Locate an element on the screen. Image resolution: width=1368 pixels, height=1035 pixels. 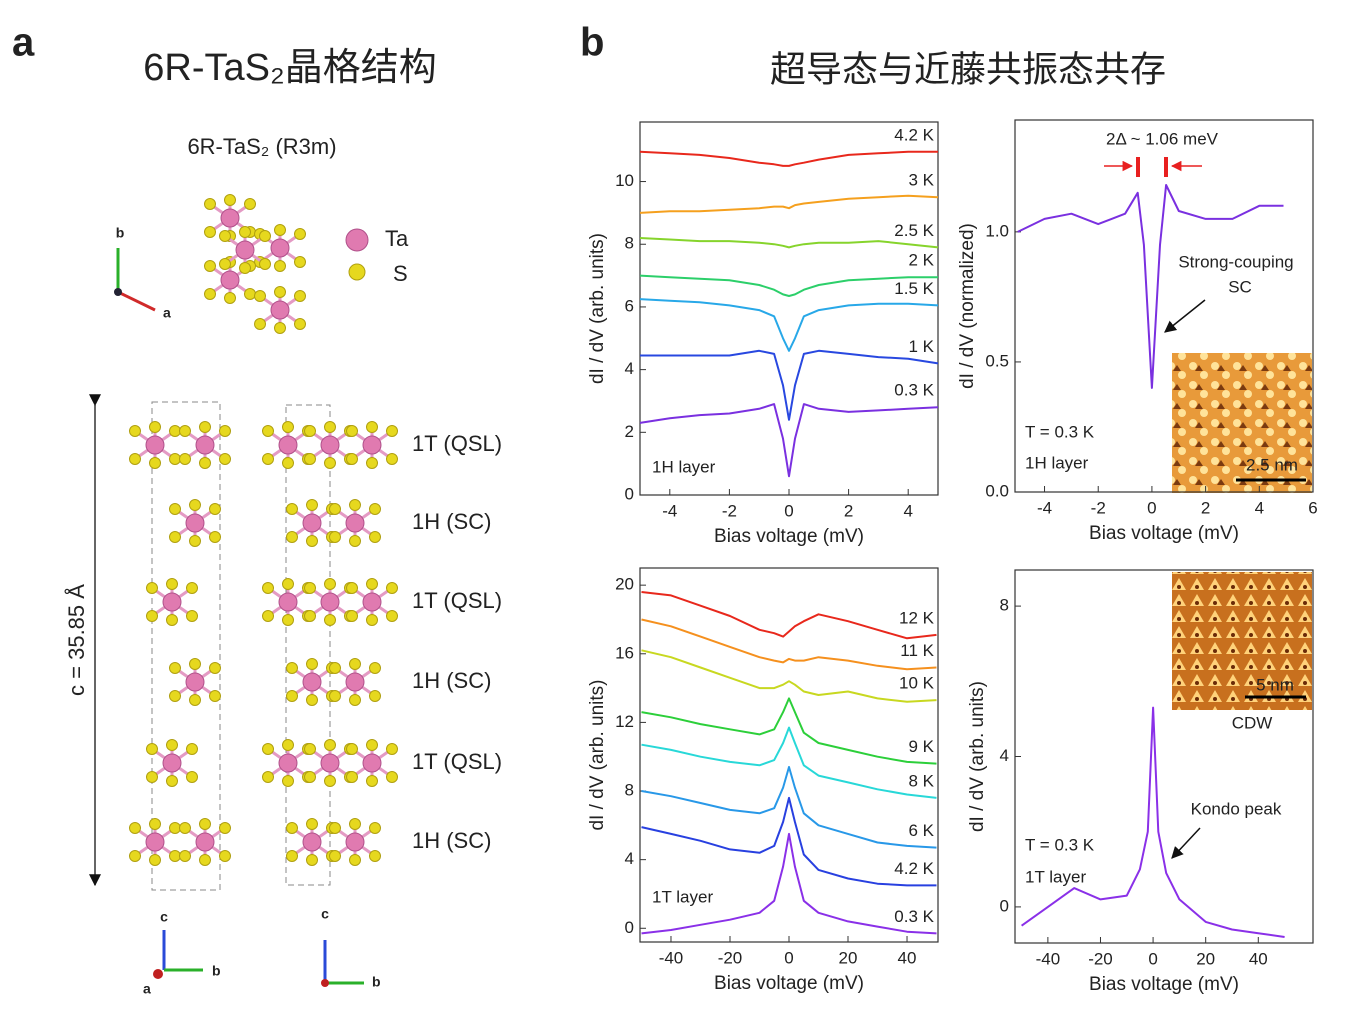
annotation: 2.5 nm is located at coordinates (1272, 464).